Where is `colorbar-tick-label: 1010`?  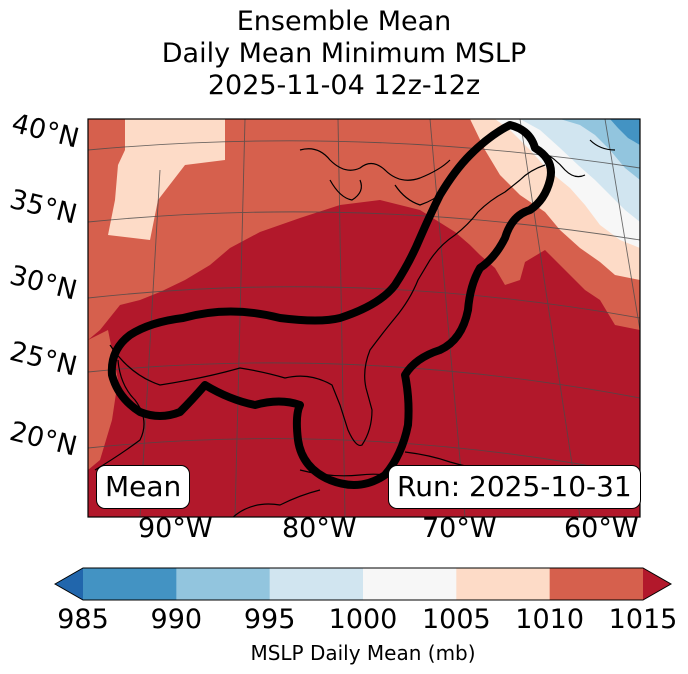
colorbar-tick-label: 1010 is located at coordinates (550, 619).